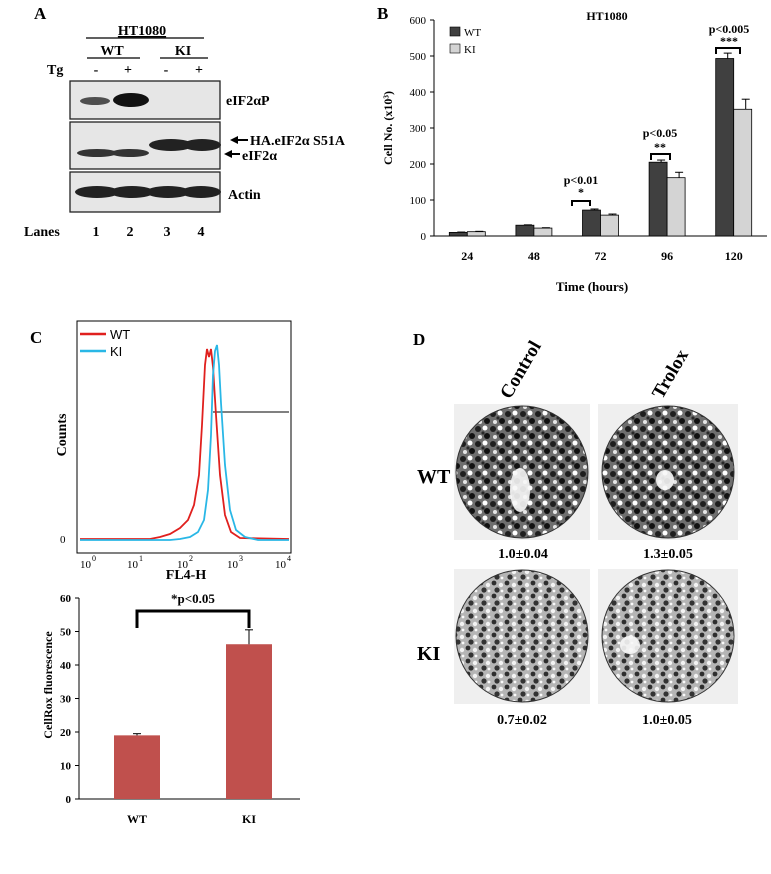 The width and height of the screenshot is (771, 874). What do you see at coordinates (112, 51) in the screenshot?
I see `blot-group-wt: WT` at bounding box center [112, 51].